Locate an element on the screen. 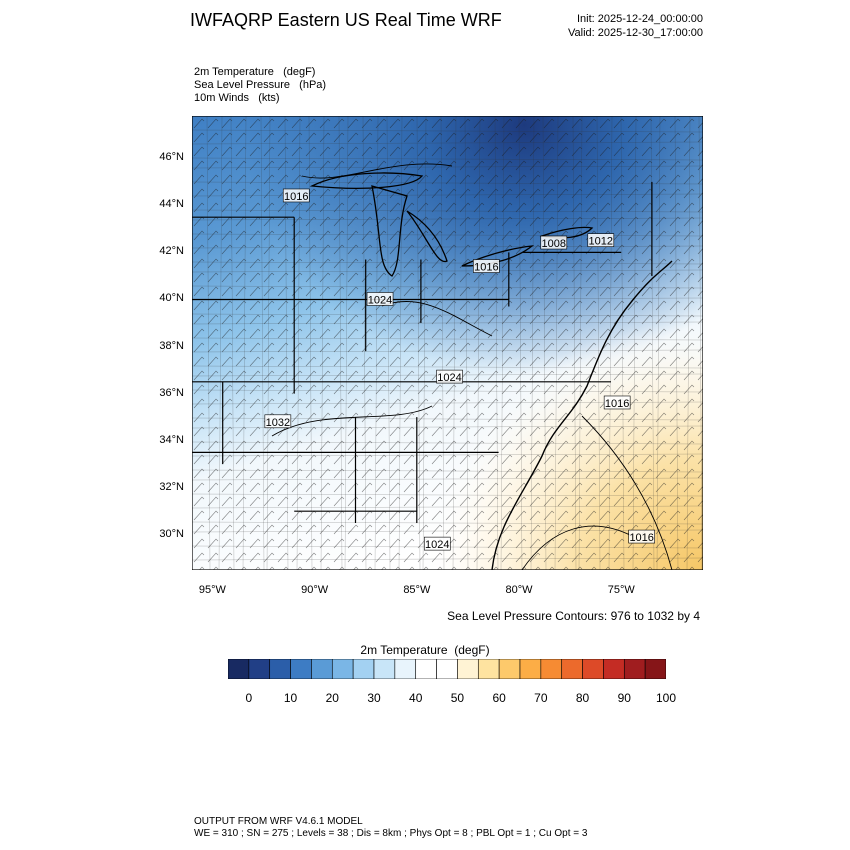  lat-tick-label: 36°N is located at coordinates (171, 392).